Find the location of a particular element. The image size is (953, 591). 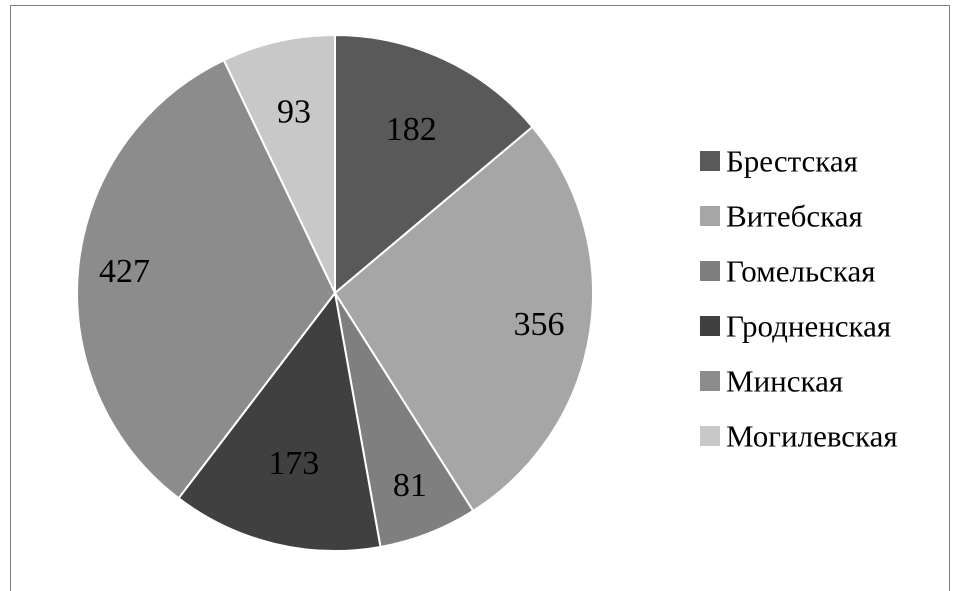

legend-label-5: Минская is located at coordinates (784, 381).